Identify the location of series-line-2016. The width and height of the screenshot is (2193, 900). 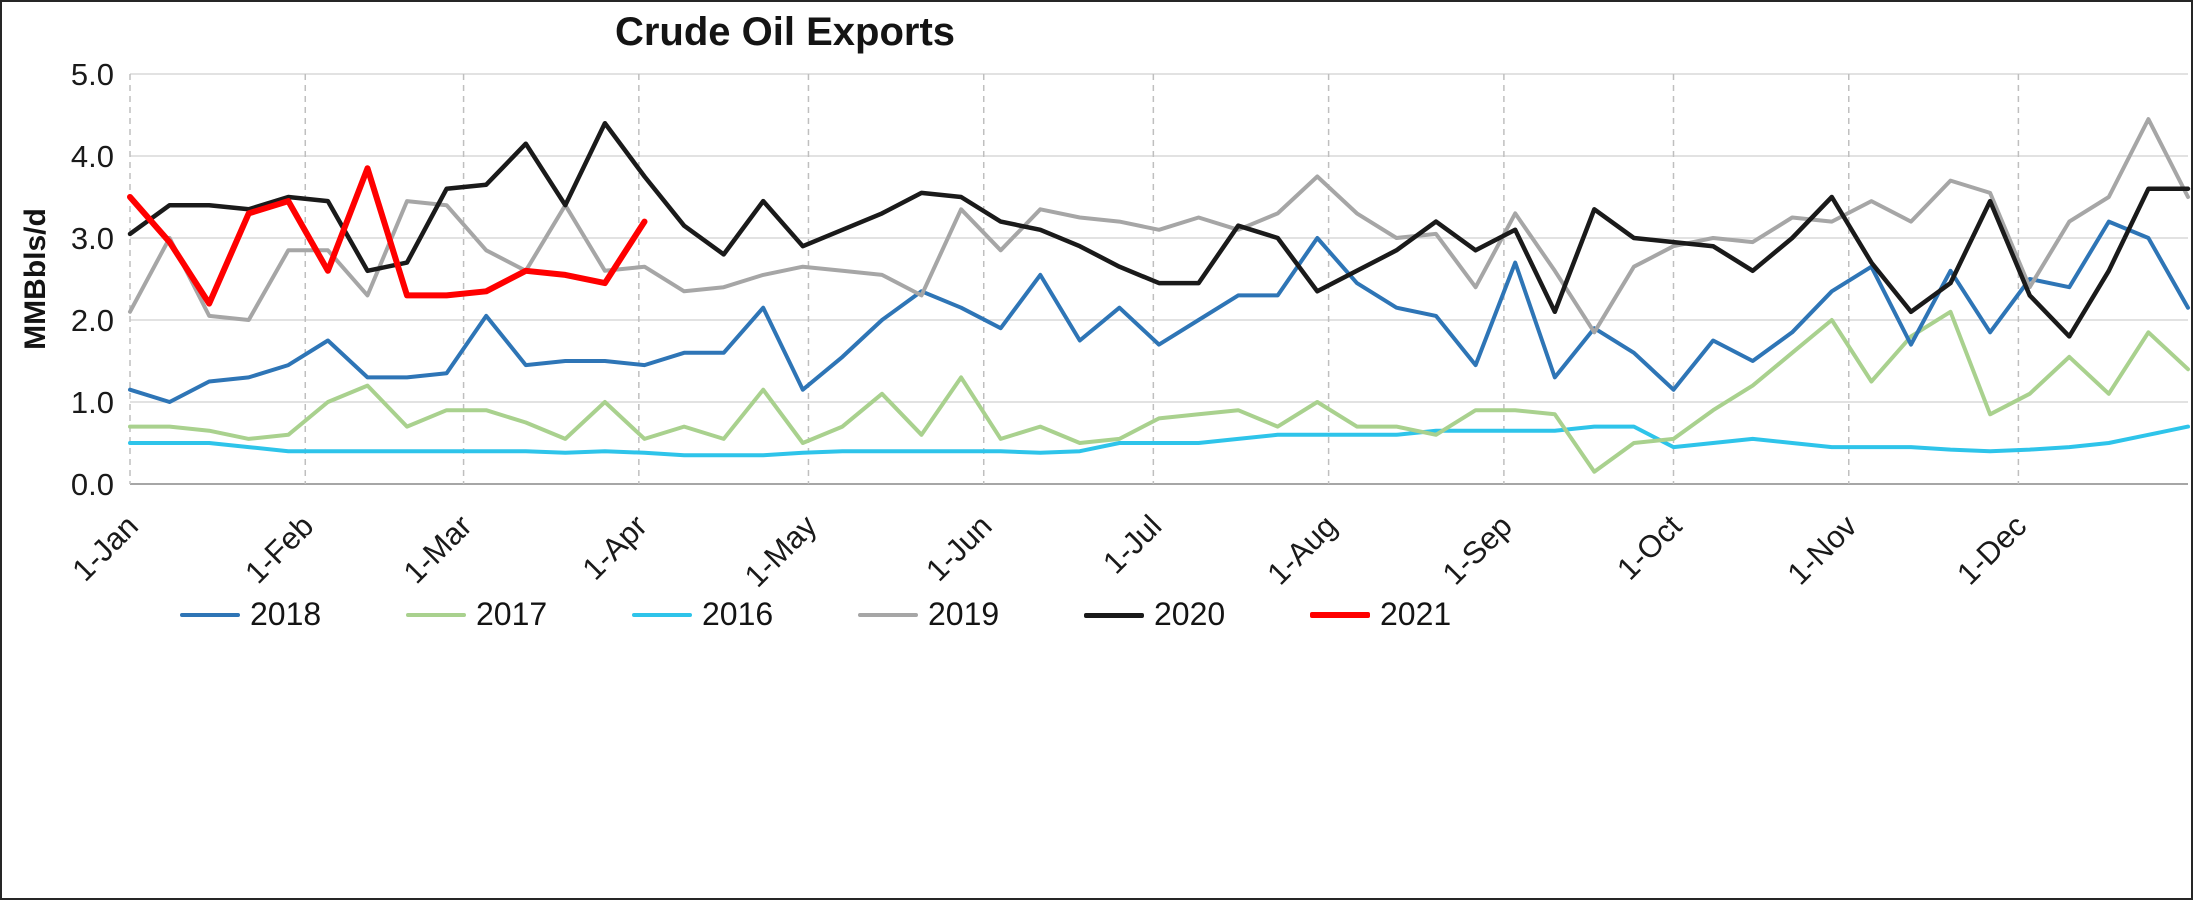
(1159, 441).